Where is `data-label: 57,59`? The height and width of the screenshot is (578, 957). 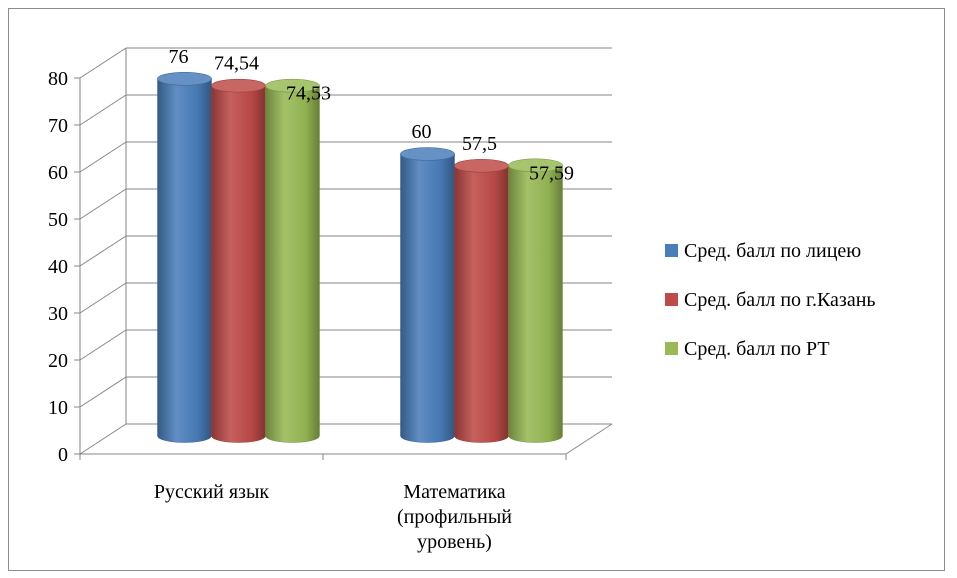
data-label: 57,59 is located at coordinates (551, 173).